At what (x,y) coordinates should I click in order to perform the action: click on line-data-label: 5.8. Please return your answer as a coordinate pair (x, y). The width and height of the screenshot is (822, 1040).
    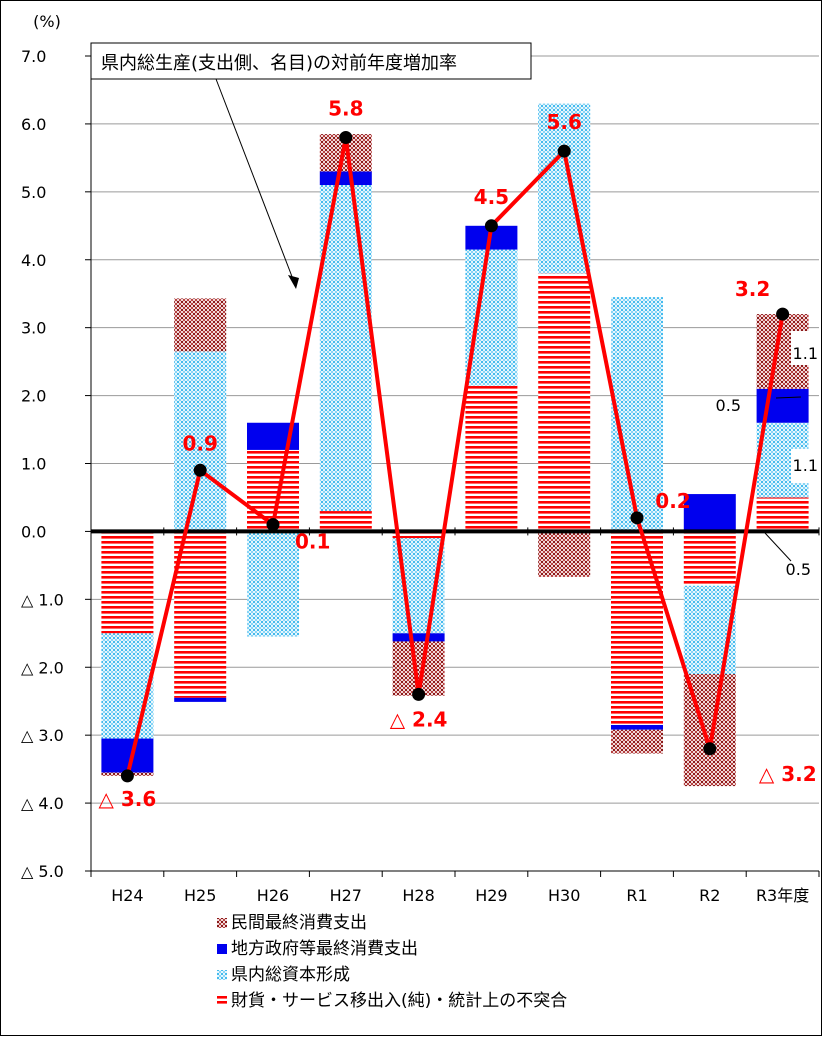
    Looking at the image, I should click on (345, 109).